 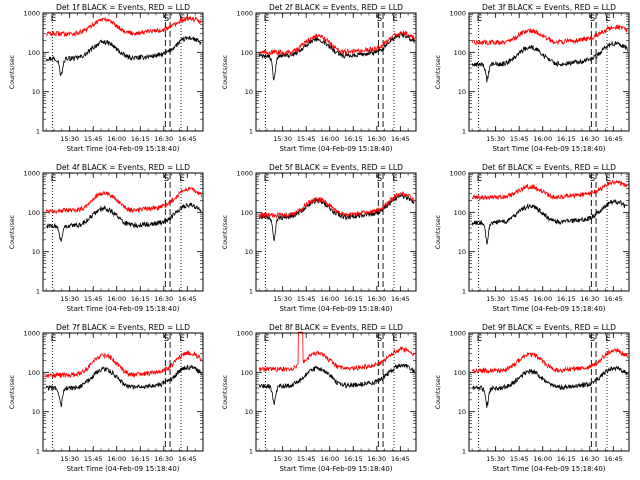 I want to click on panel-title: Det 2f BLACK = Events, RED = LLD, so click(x=336, y=7).